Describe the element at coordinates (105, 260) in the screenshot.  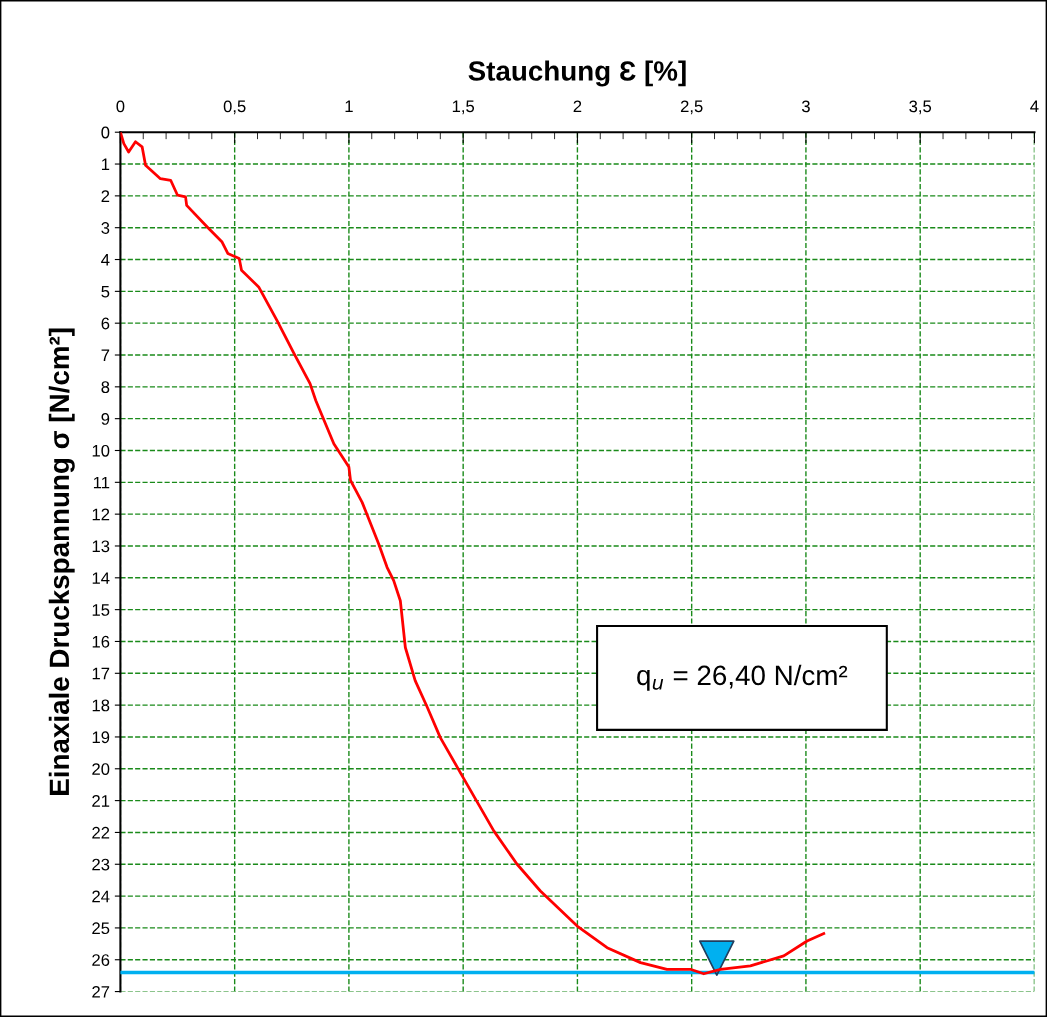
I see `y-tick-label: 4` at that location.